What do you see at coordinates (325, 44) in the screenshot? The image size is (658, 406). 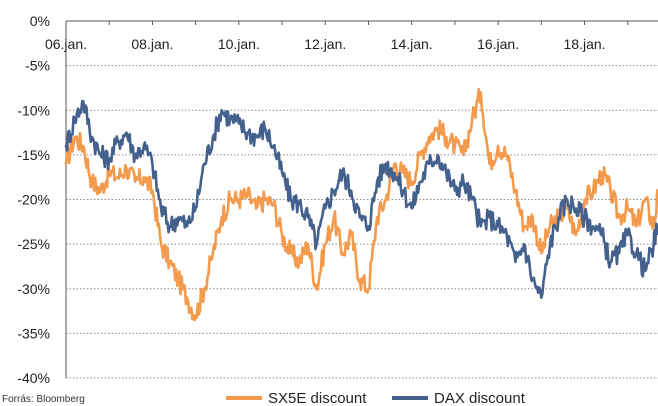 I see `x-tick-label: 12.jan.` at bounding box center [325, 44].